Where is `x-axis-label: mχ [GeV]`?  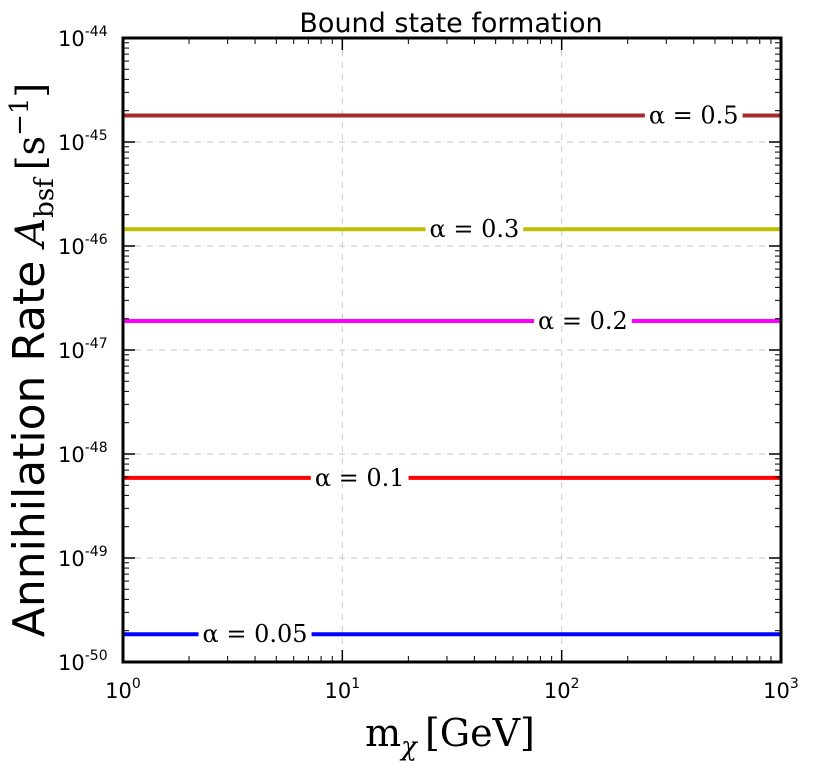
x-axis-label: mχ [GeV] is located at coordinates (450, 736).